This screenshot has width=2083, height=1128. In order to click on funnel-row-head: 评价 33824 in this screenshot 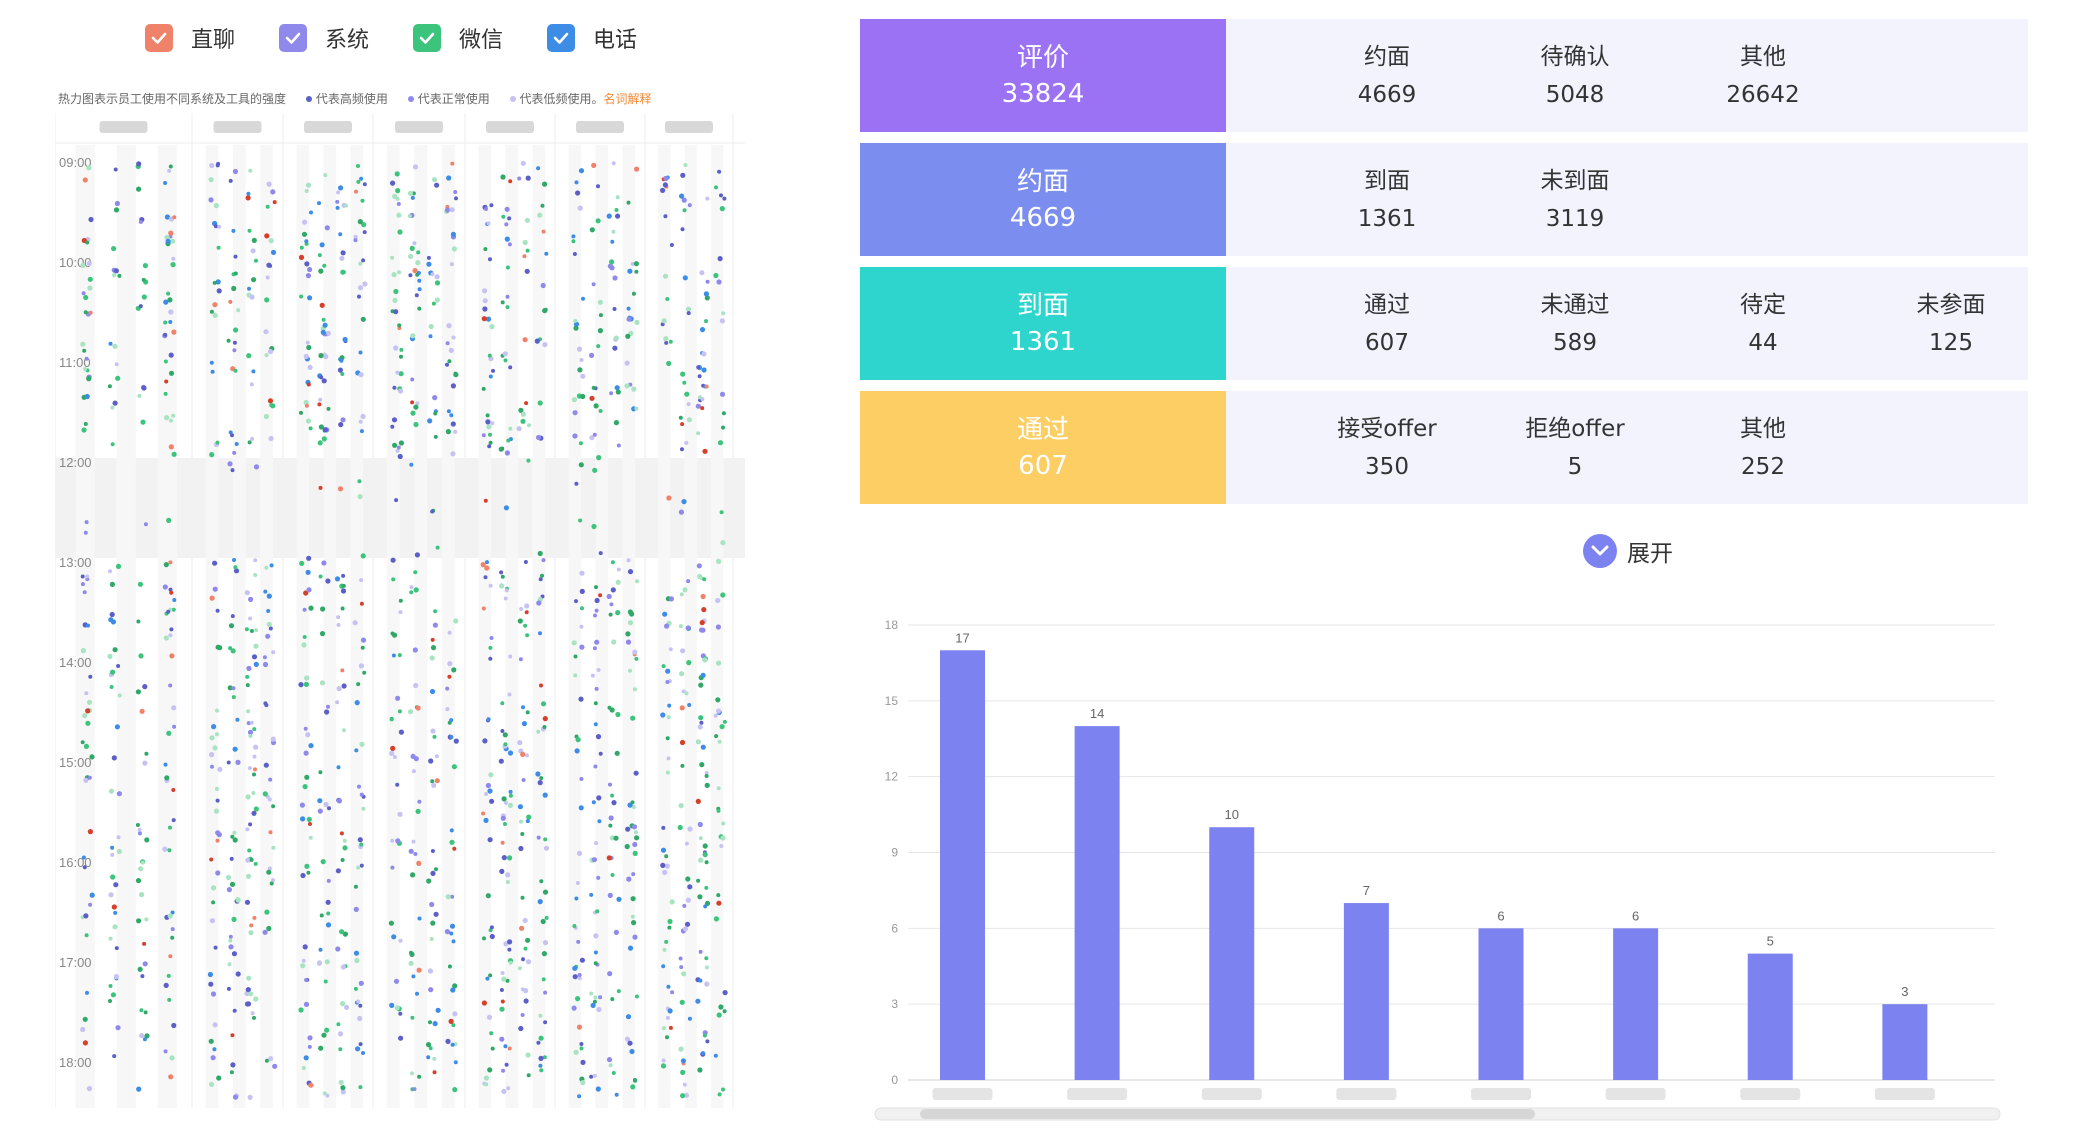, I will do `click(1043, 75)`.